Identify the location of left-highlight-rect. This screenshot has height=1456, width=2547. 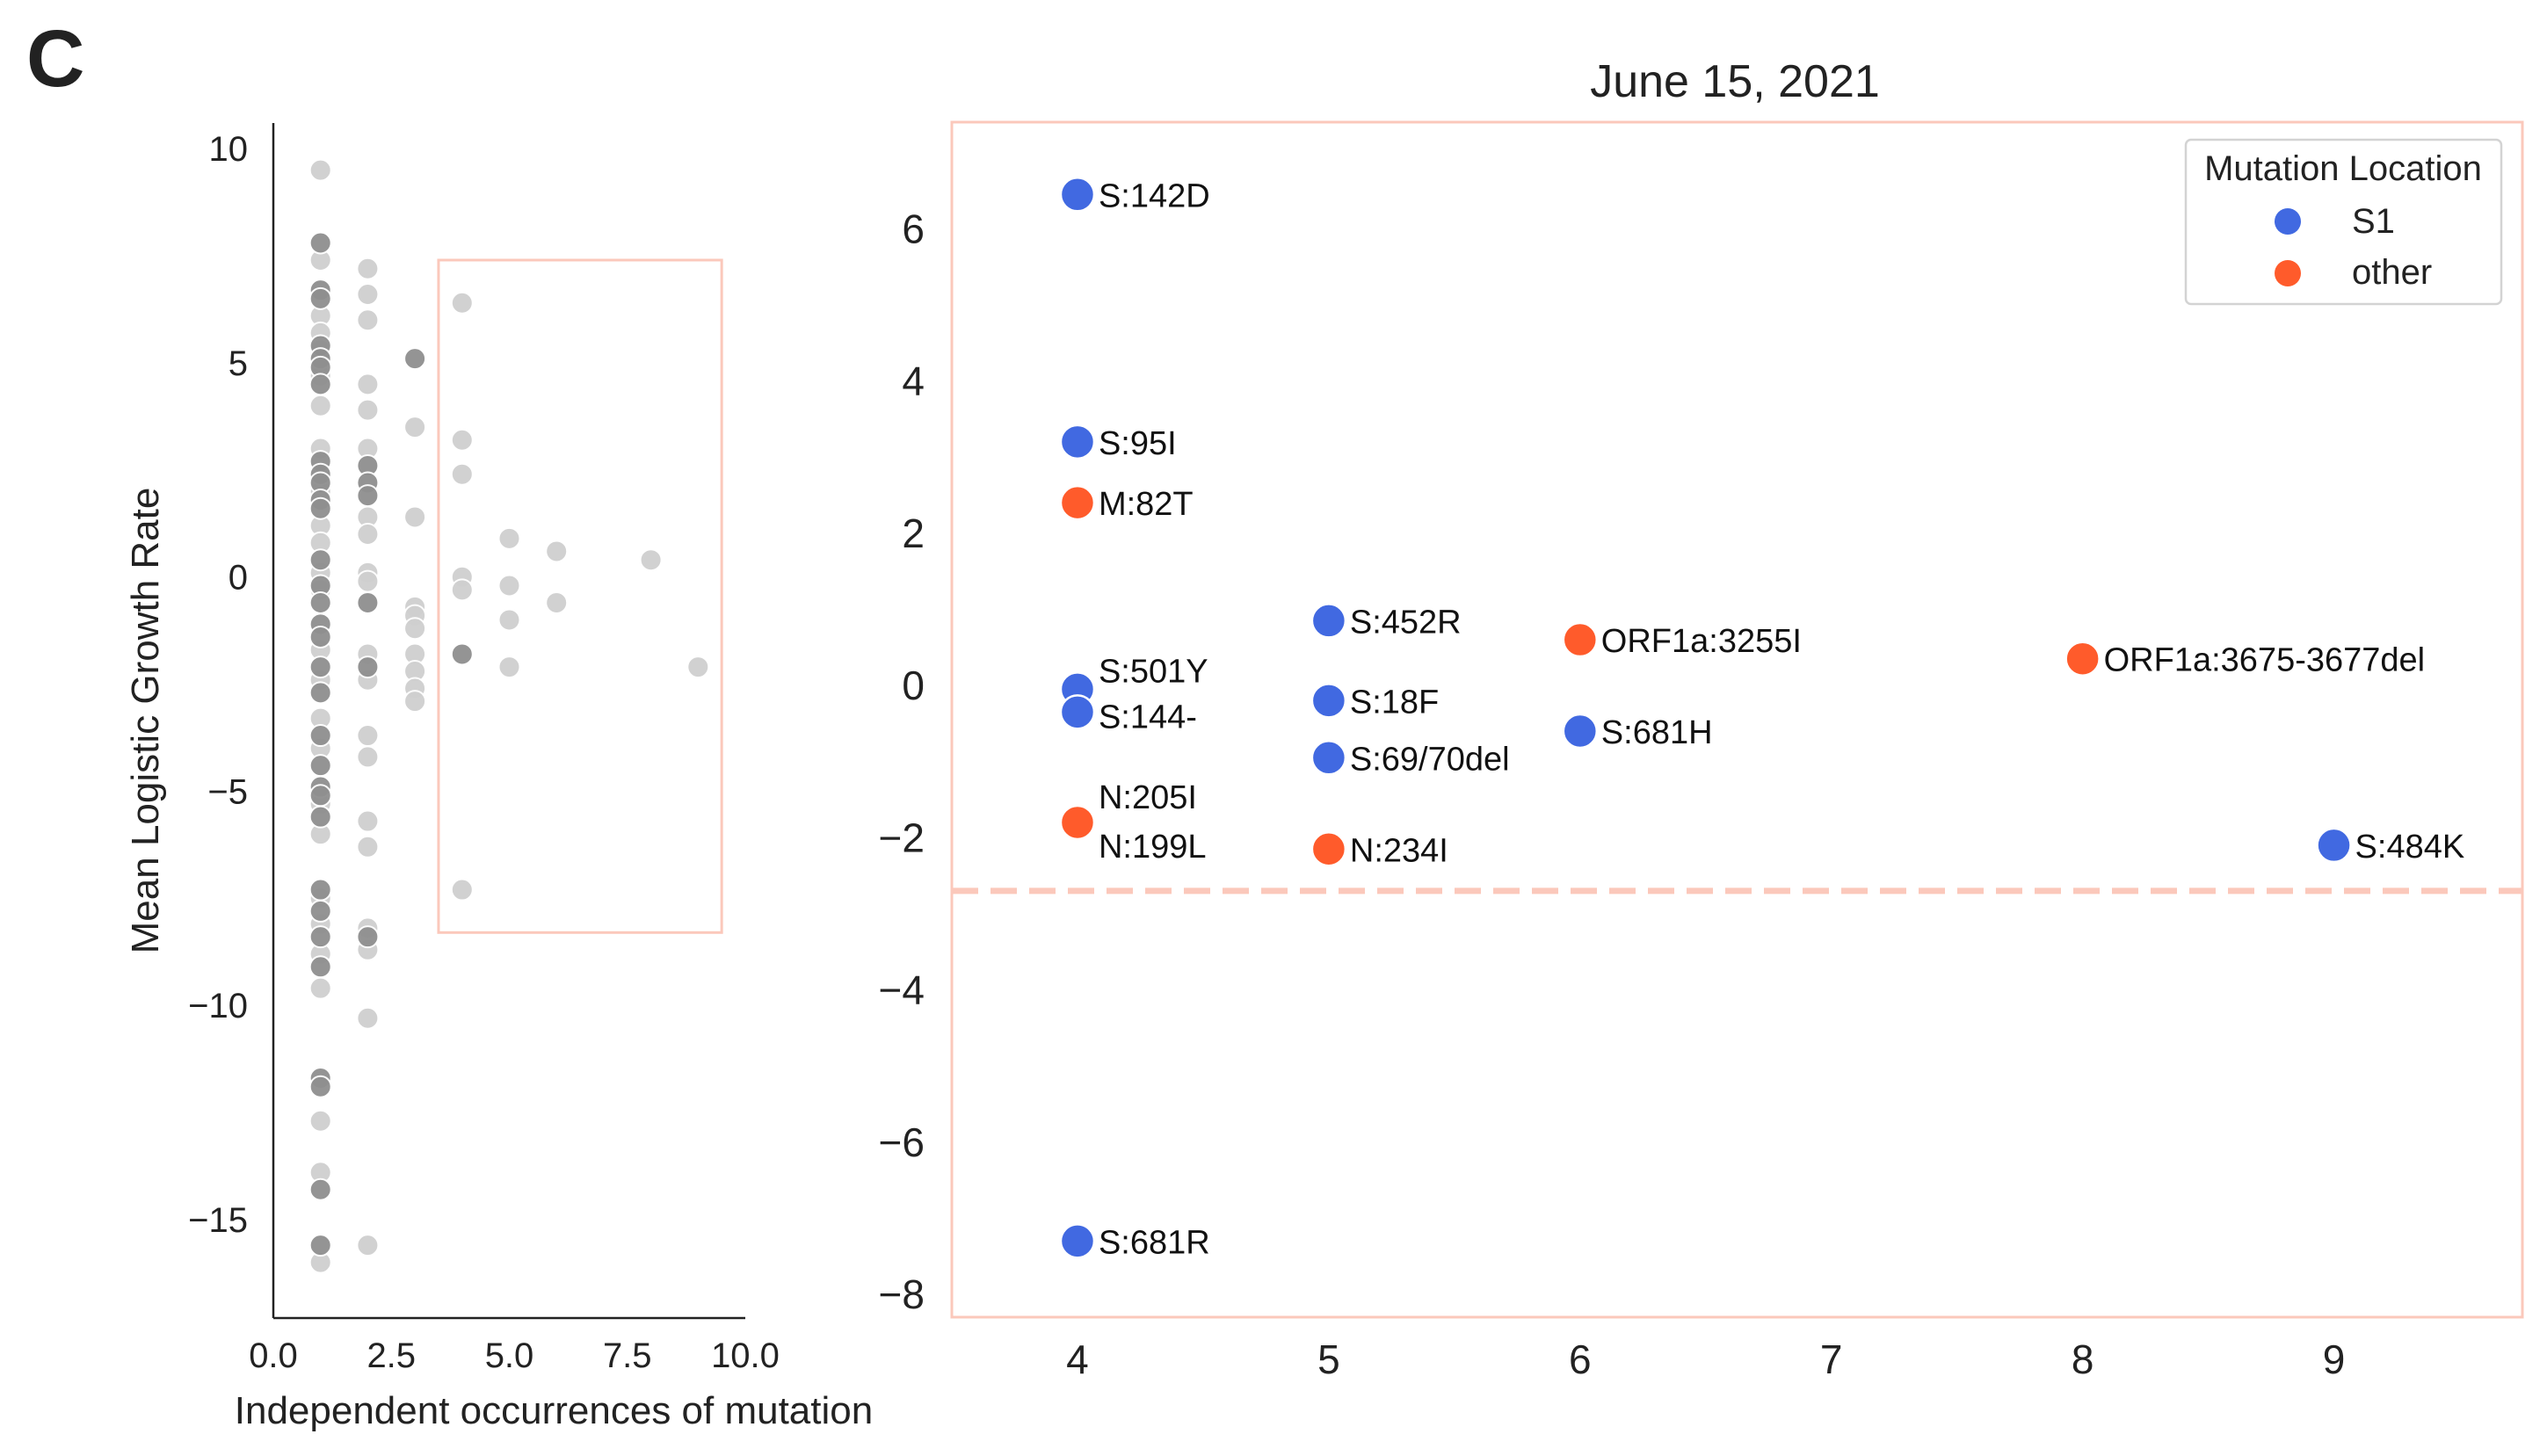
(580, 596).